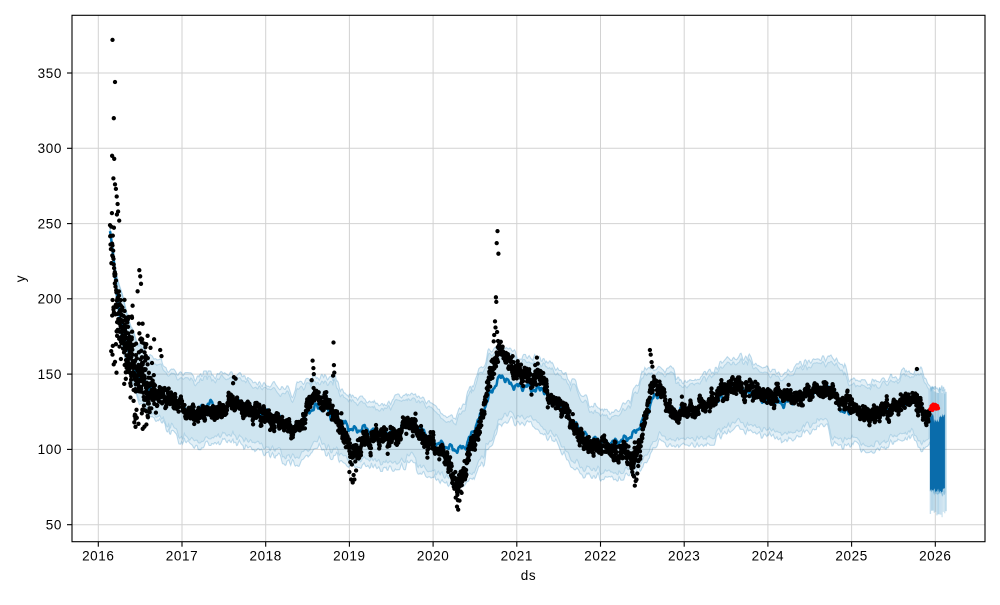 The height and width of the screenshot is (605, 1000). What do you see at coordinates (517, 556) in the screenshot?
I see `svg-text: 2021` at bounding box center [517, 556].